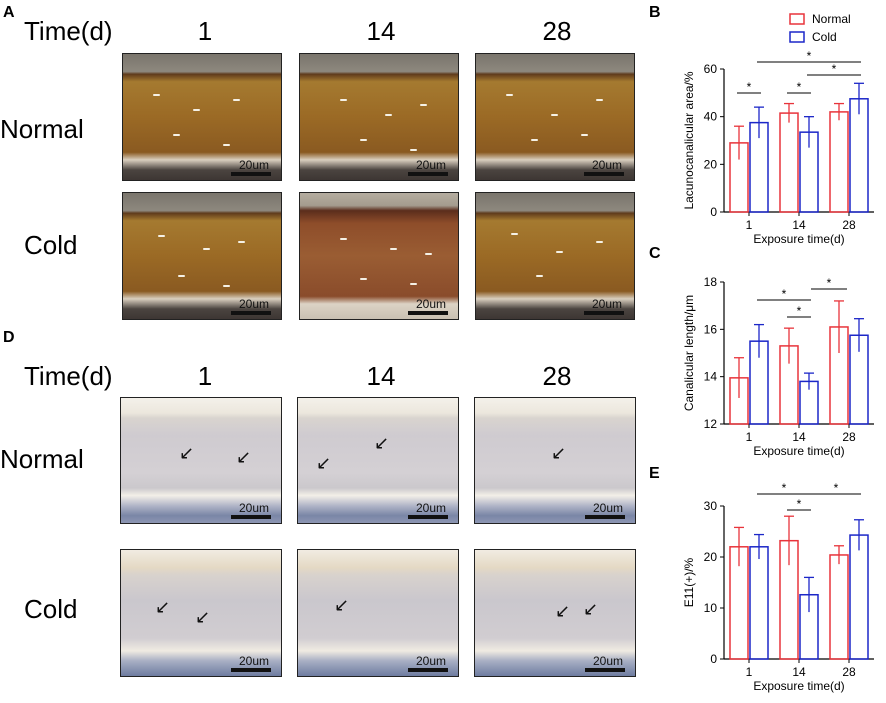 The height and width of the screenshot is (703, 886). I want to click on y-tick-label: 14, so click(711, 377).